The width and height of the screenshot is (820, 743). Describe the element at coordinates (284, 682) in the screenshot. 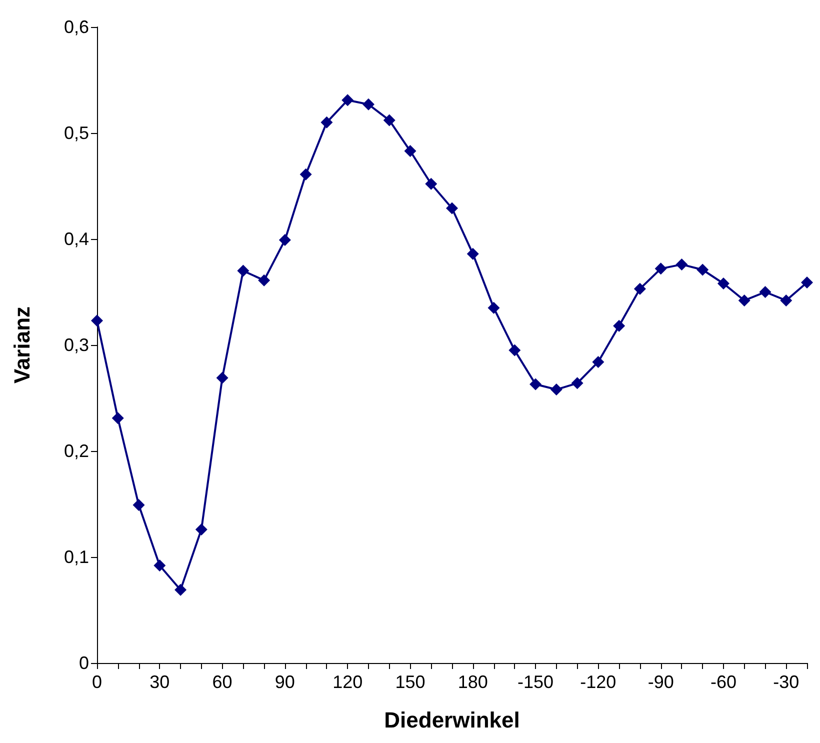

I see `x-tick-label: 90` at that location.